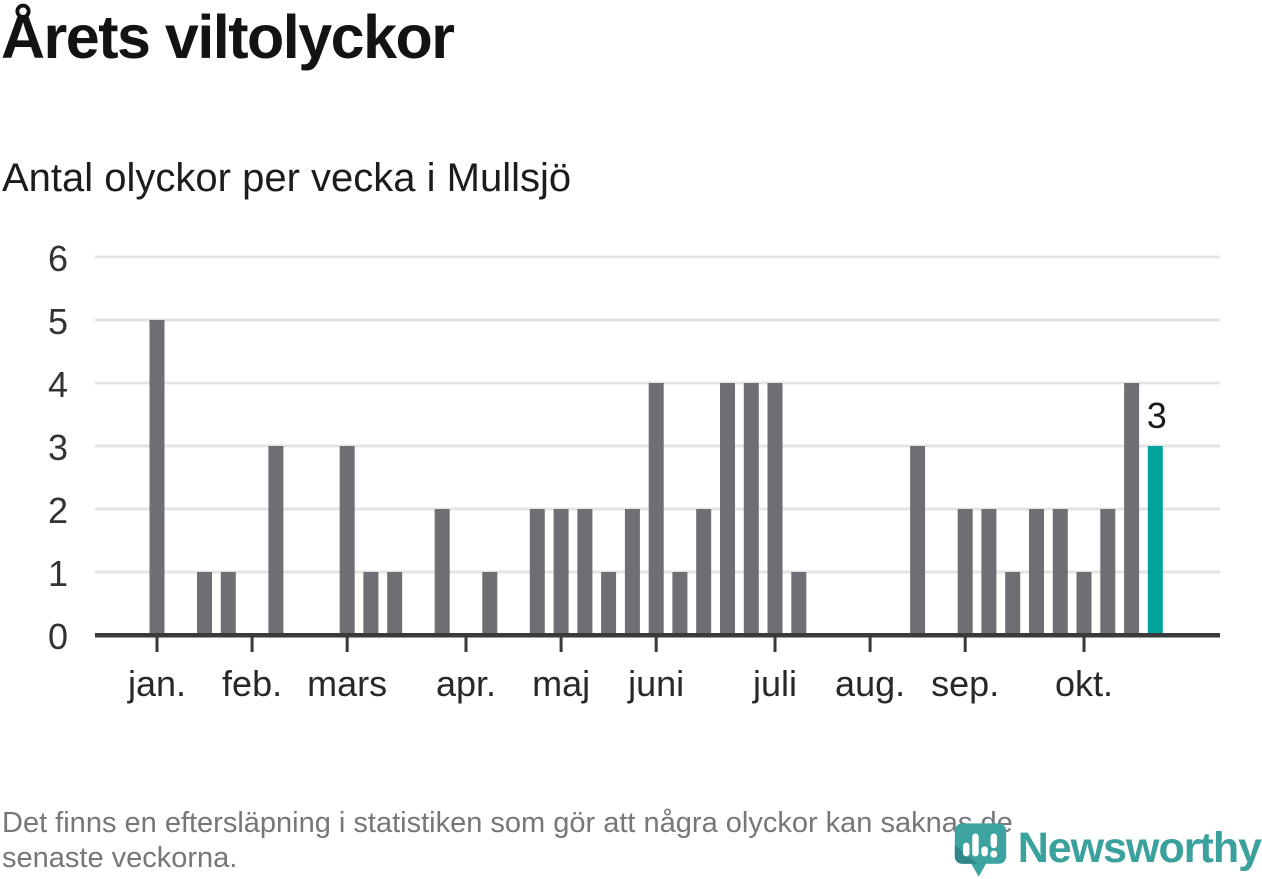  I want to click on footer-note-line2: senaste veckorna., so click(120, 858).